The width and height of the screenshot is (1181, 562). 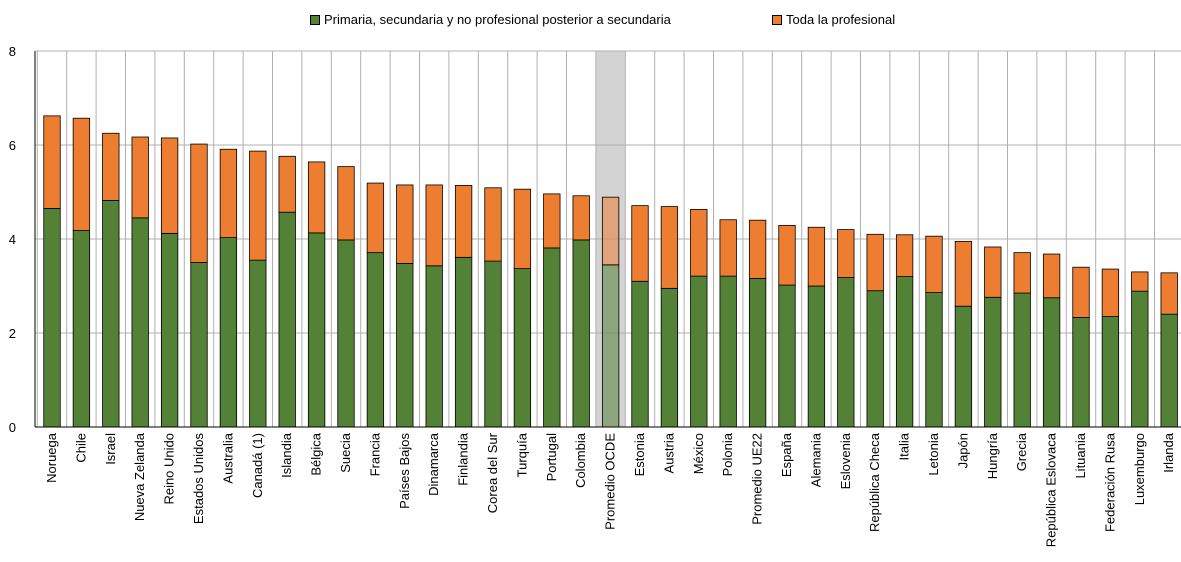 I want to click on x-tick-label: Hungría, so click(x=992, y=455).